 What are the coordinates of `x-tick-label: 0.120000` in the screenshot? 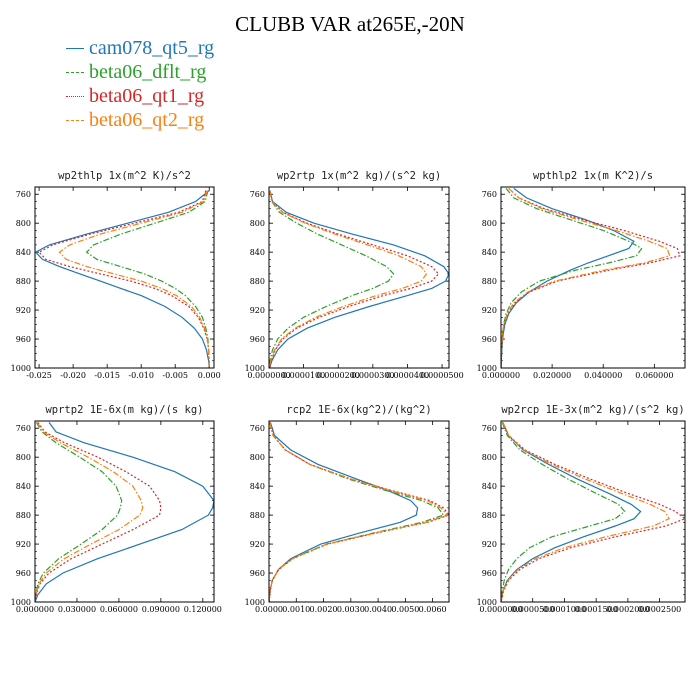 It's located at (203, 609).